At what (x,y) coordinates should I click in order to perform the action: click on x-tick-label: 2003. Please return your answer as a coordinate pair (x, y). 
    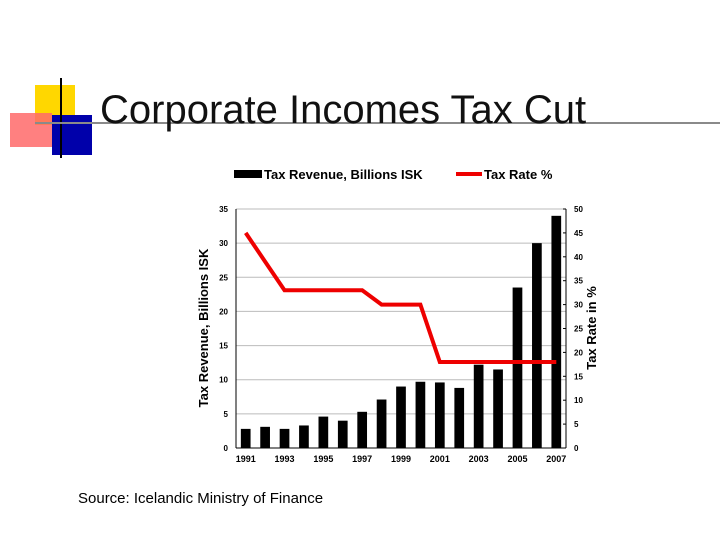
    Looking at the image, I should click on (479, 459).